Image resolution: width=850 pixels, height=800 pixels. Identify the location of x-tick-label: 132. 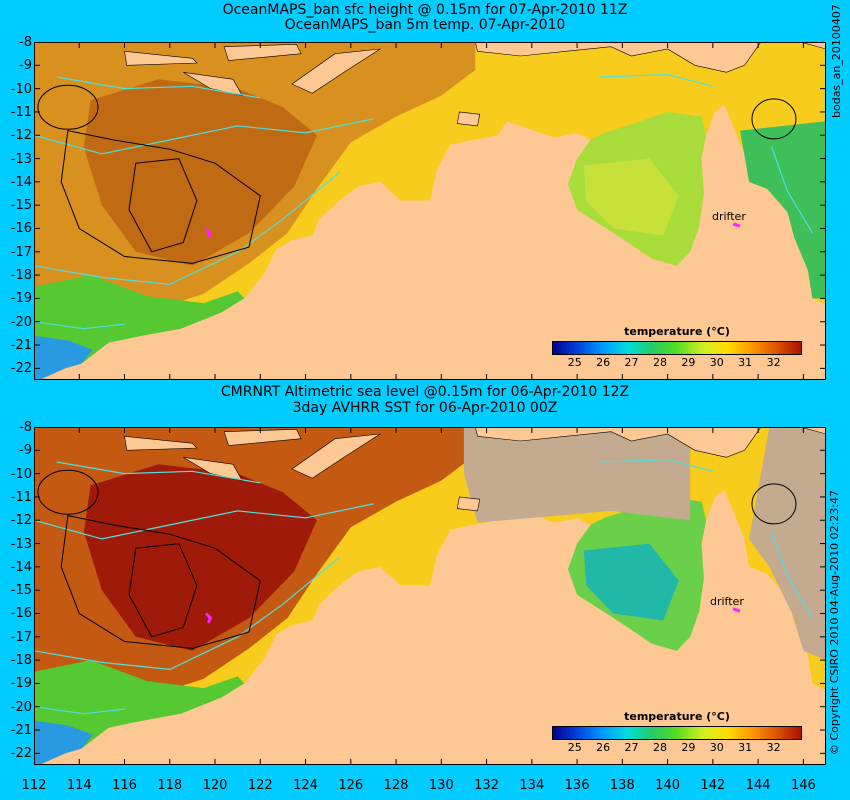
(486, 785).